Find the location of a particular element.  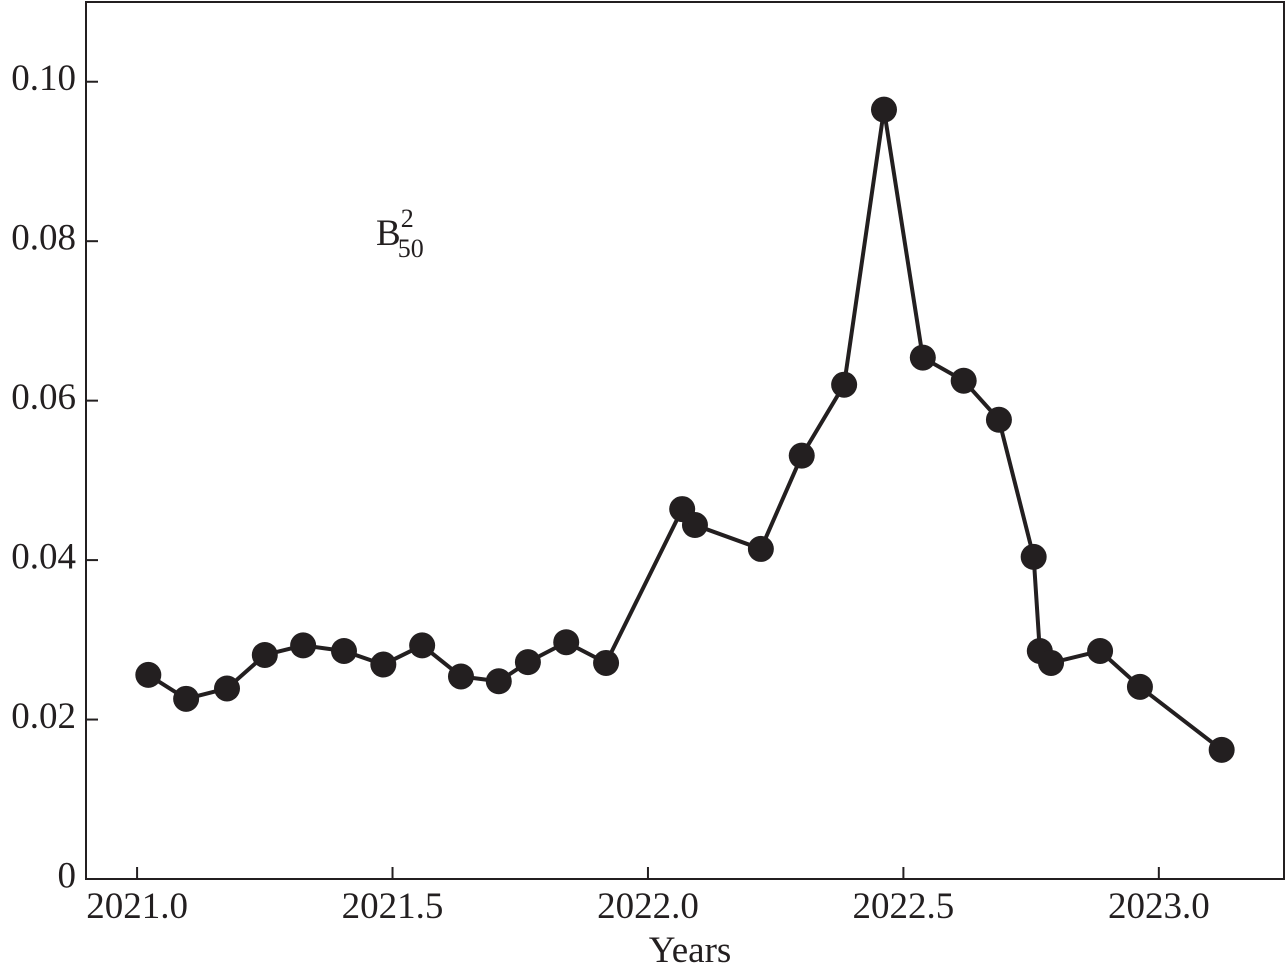

x-tick-label: 2021.0 is located at coordinates (137, 906).